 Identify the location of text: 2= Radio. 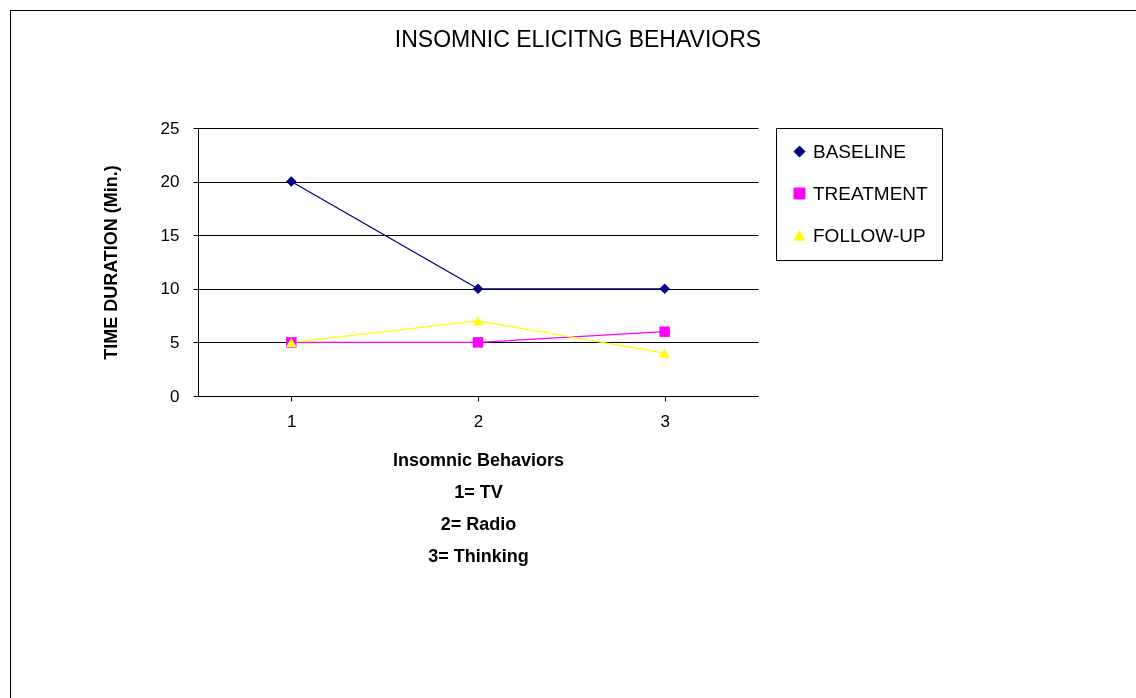
(478, 523).